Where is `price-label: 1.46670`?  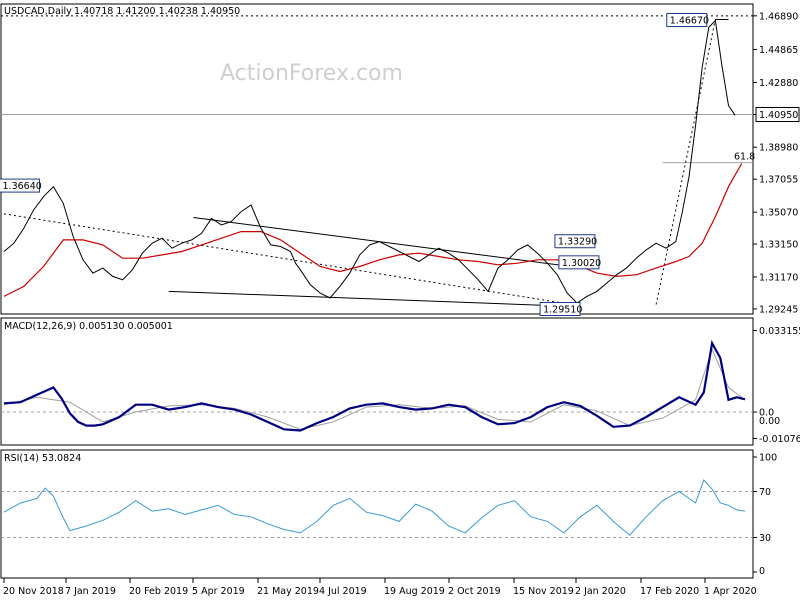
price-label: 1.46670 is located at coordinates (689, 20).